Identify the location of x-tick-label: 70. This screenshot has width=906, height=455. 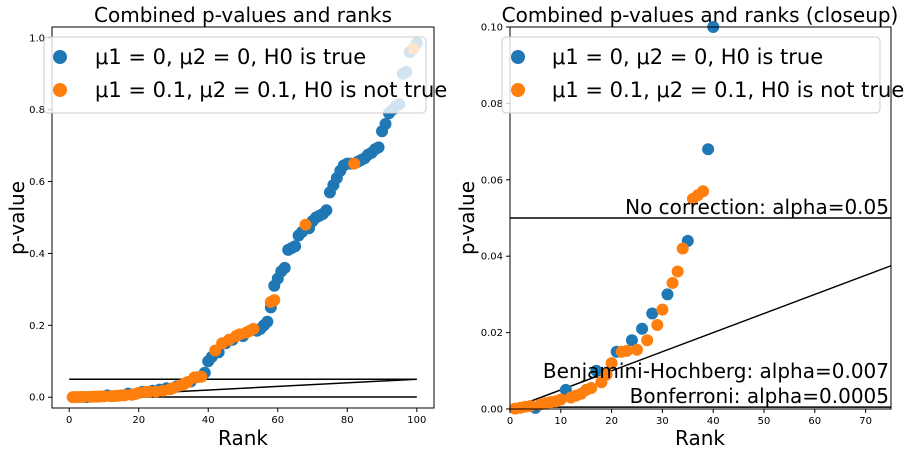
(865, 421).